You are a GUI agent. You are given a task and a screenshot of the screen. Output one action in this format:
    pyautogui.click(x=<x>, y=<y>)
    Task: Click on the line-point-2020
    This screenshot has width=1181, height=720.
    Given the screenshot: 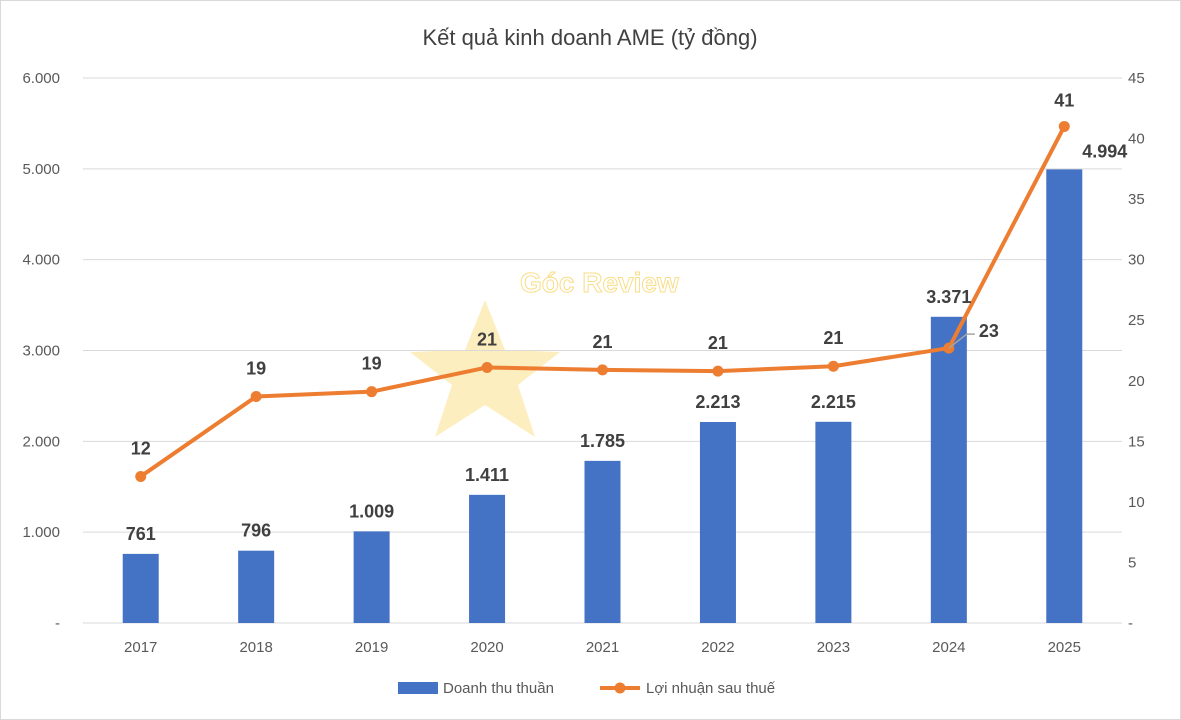 What is the action you would take?
    pyautogui.click(x=487, y=367)
    